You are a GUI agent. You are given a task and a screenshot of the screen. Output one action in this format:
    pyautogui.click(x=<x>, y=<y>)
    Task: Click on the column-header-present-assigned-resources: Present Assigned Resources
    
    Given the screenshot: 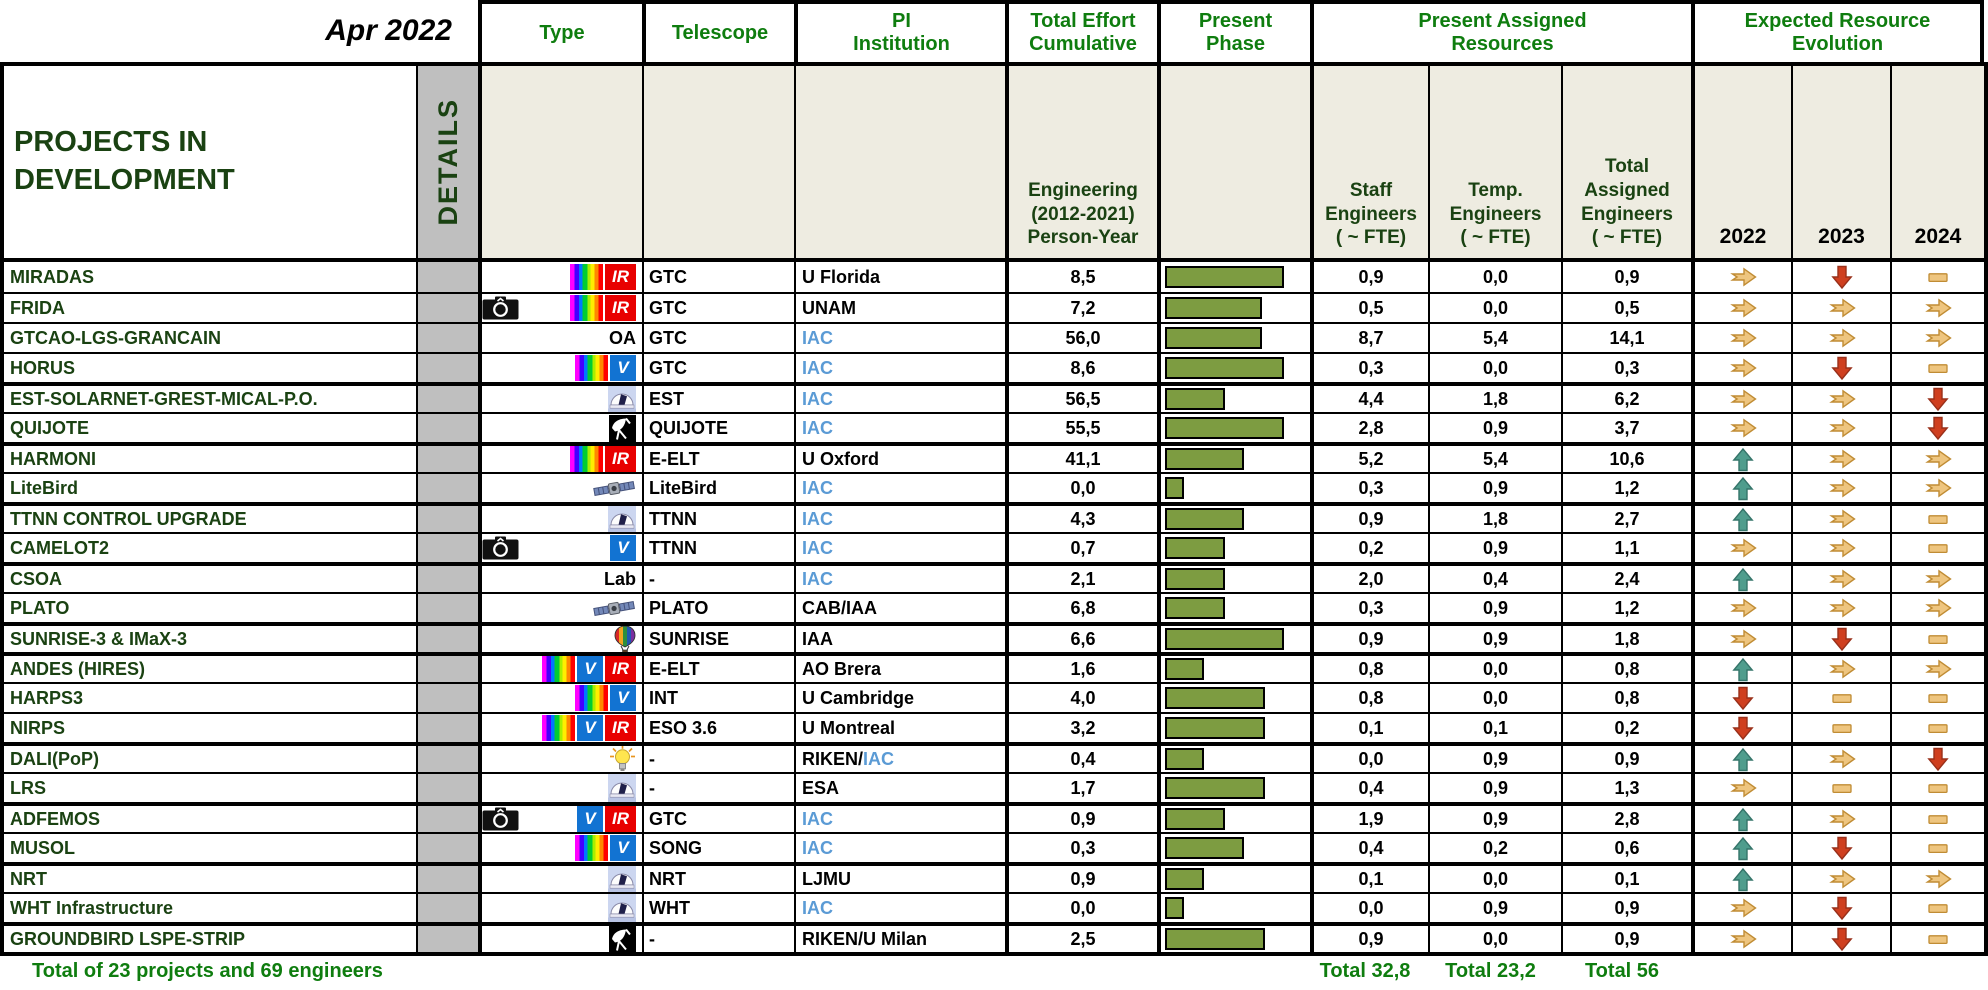 What is the action you would take?
    pyautogui.click(x=1500, y=31)
    